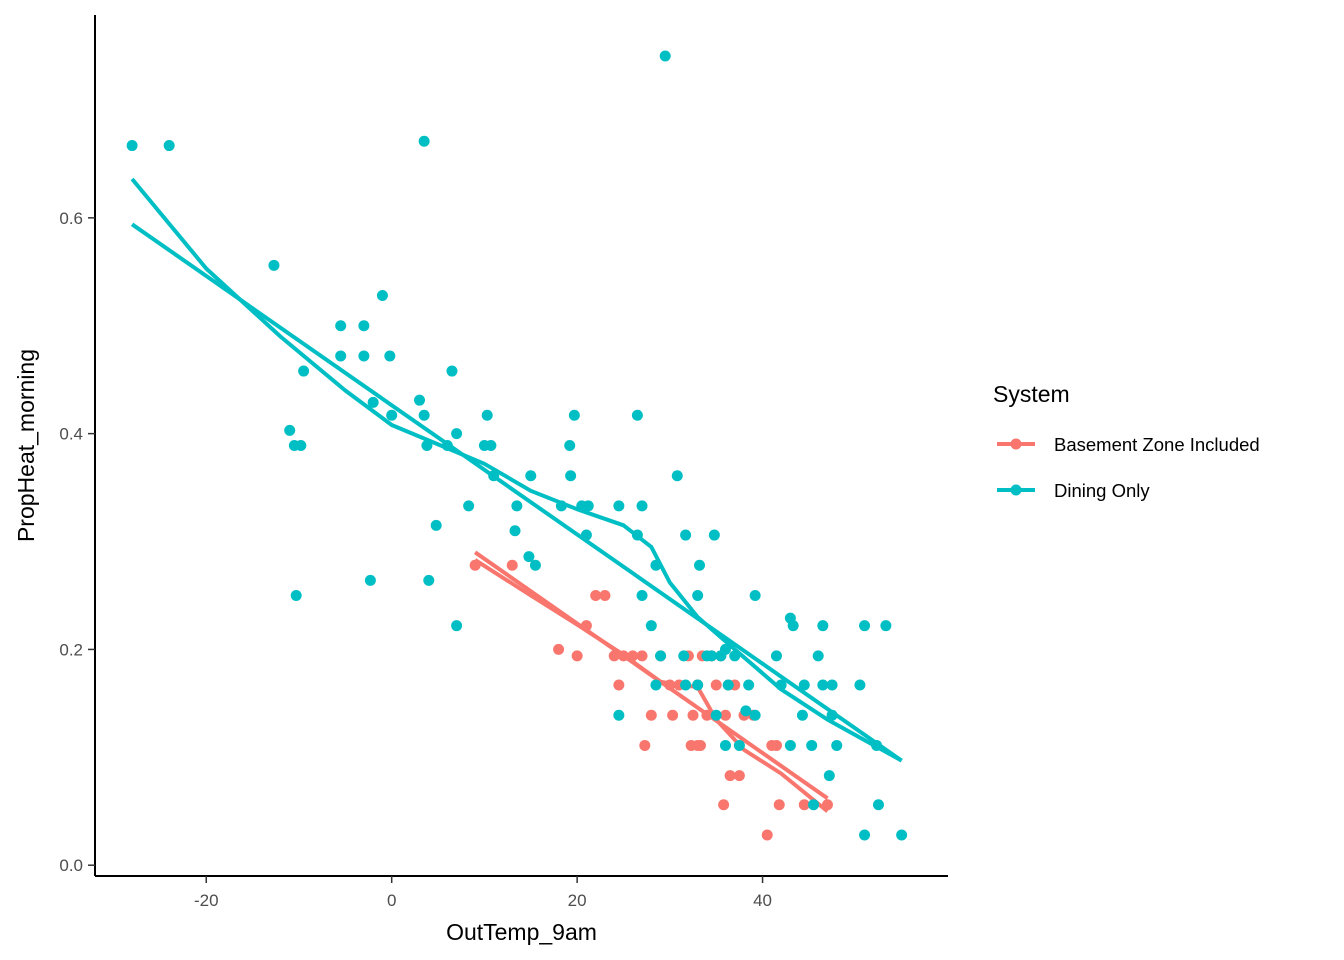 The width and height of the screenshot is (1344, 960). What do you see at coordinates (762, 900) in the screenshot?
I see `x-tick-label: 40` at bounding box center [762, 900].